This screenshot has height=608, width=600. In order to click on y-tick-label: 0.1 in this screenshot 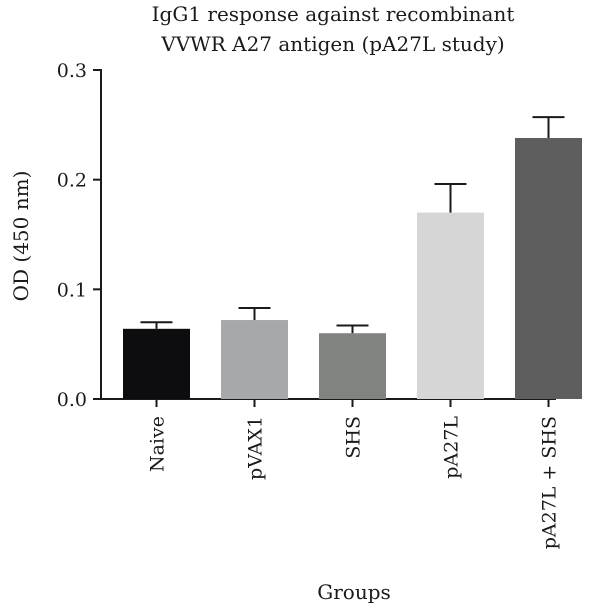, I will do `click(72, 290)`.